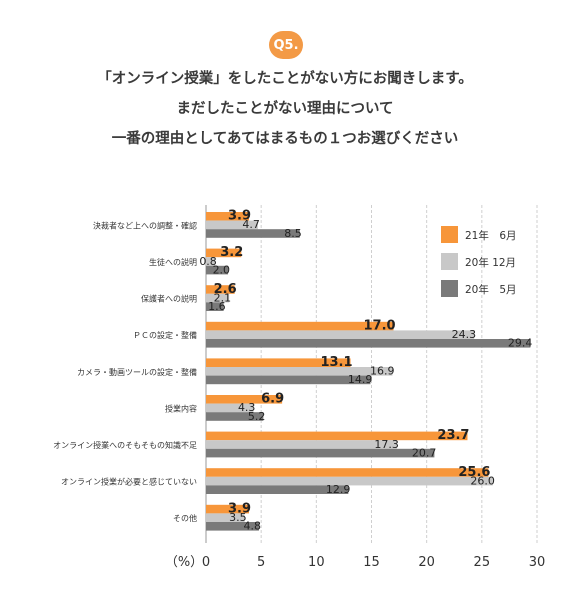 The height and width of the screenshot is (595, 570). What do you see at coordinates (386, 444) in the screenshot?
I see `value-label: 17.3` at bounding box center [386, 444].